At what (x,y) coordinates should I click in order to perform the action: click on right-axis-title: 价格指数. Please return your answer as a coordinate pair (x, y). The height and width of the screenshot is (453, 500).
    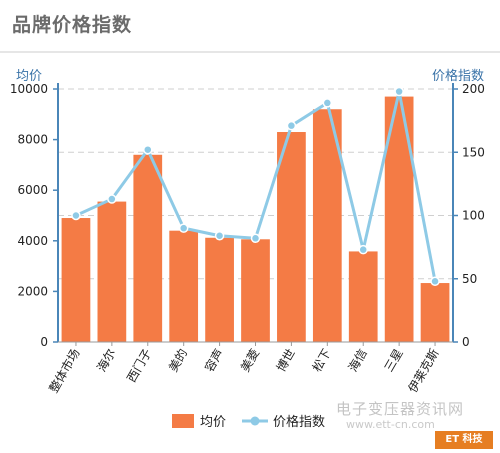
    Looking at the image, I should click on (458, 76).